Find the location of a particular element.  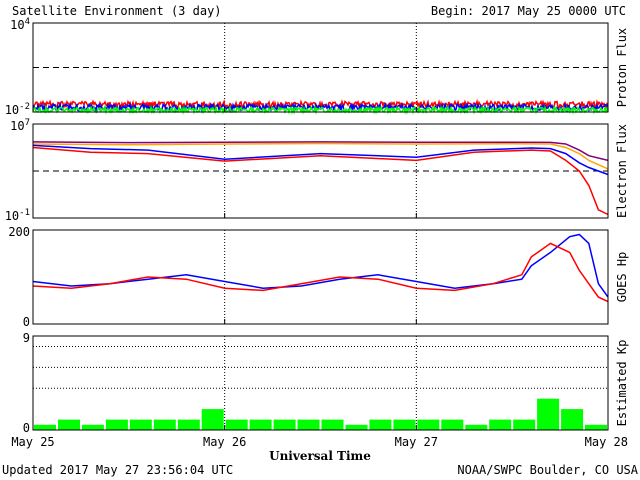

credit-label: NOAA/SWPC Boulder, CO USA is located at coordinates (547, 470).